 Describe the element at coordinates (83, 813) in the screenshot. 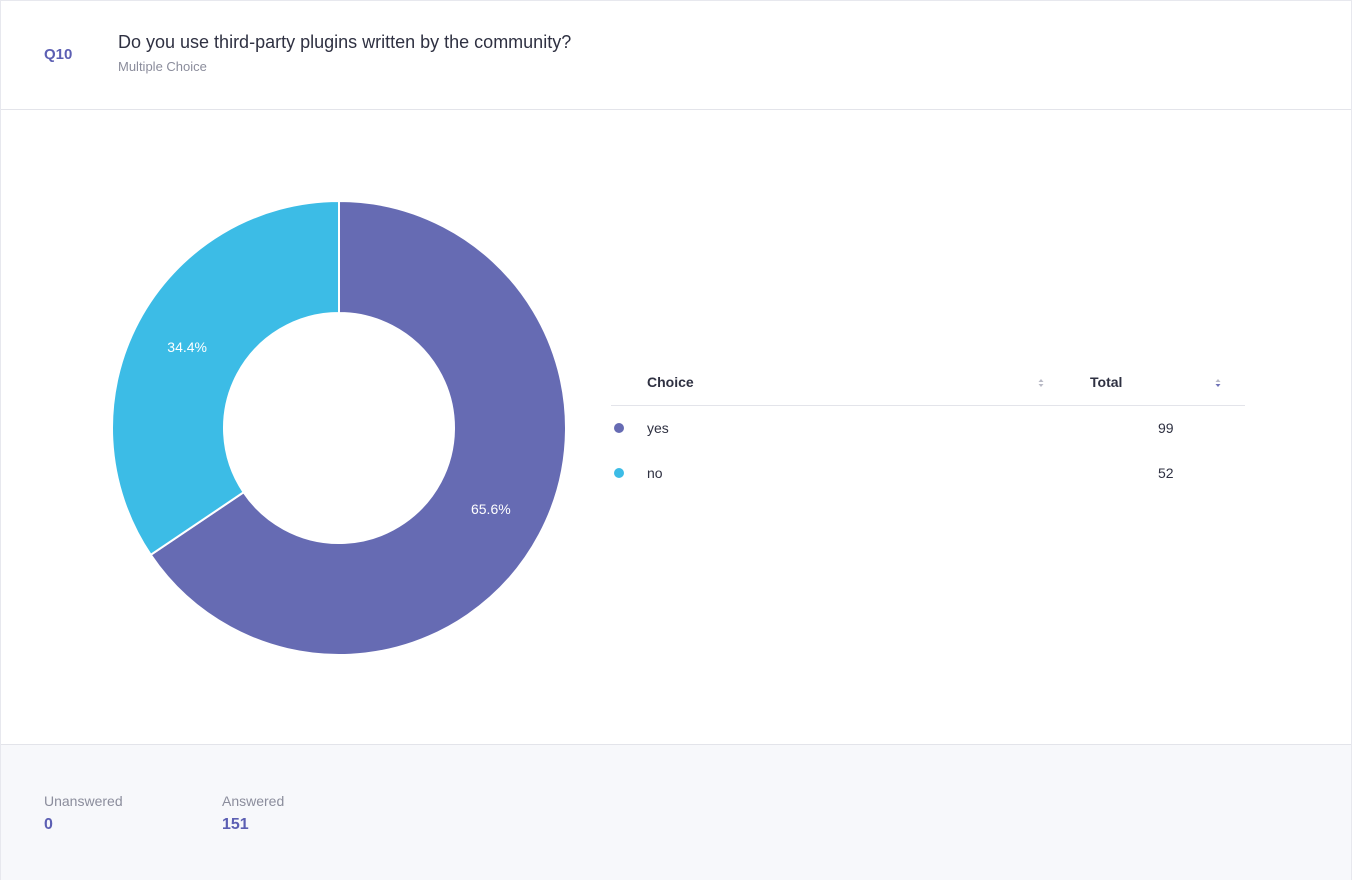

I see `unanswered-stat: Unanswered 0` at that location.